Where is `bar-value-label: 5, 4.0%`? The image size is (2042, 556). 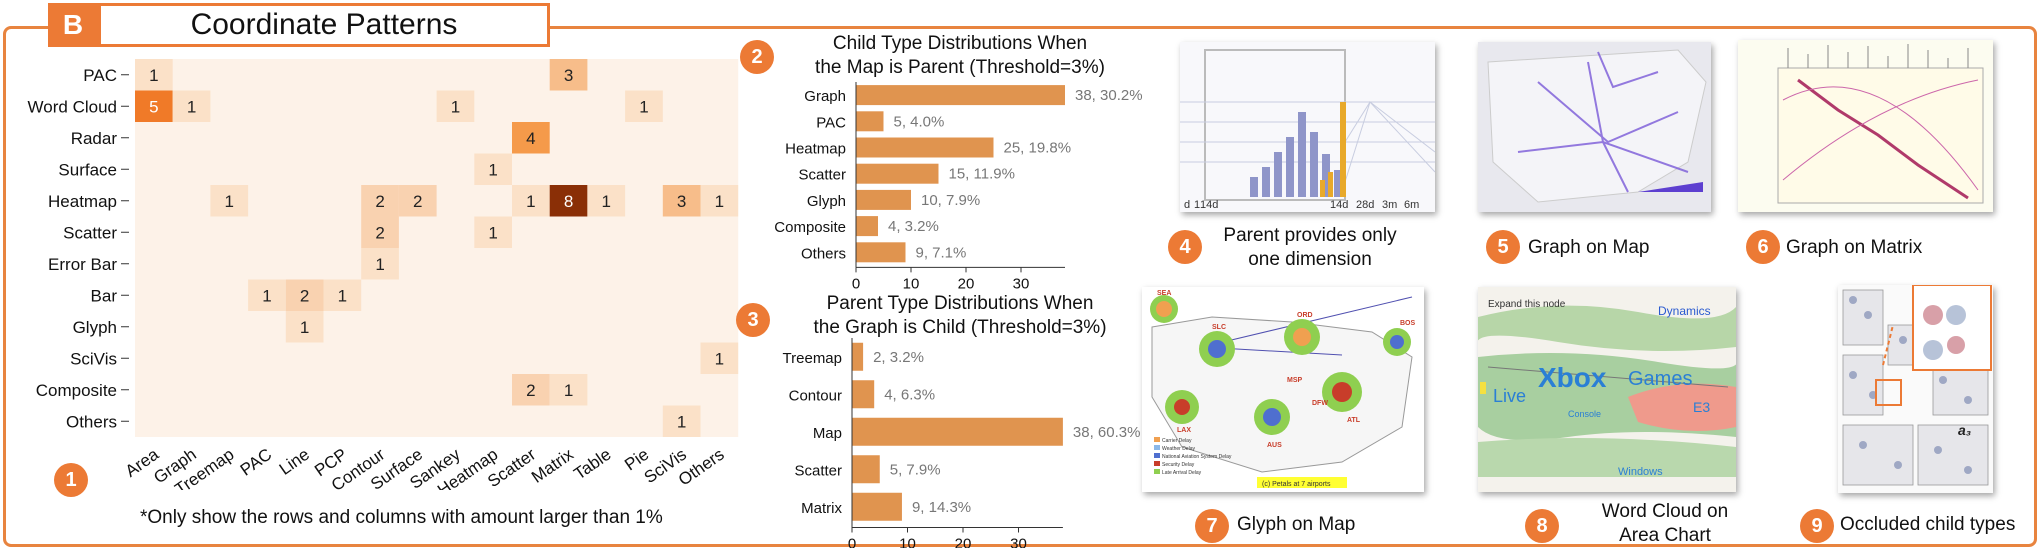 bar-value-label: 5, 4.0% is located at coordinates (919, 121).